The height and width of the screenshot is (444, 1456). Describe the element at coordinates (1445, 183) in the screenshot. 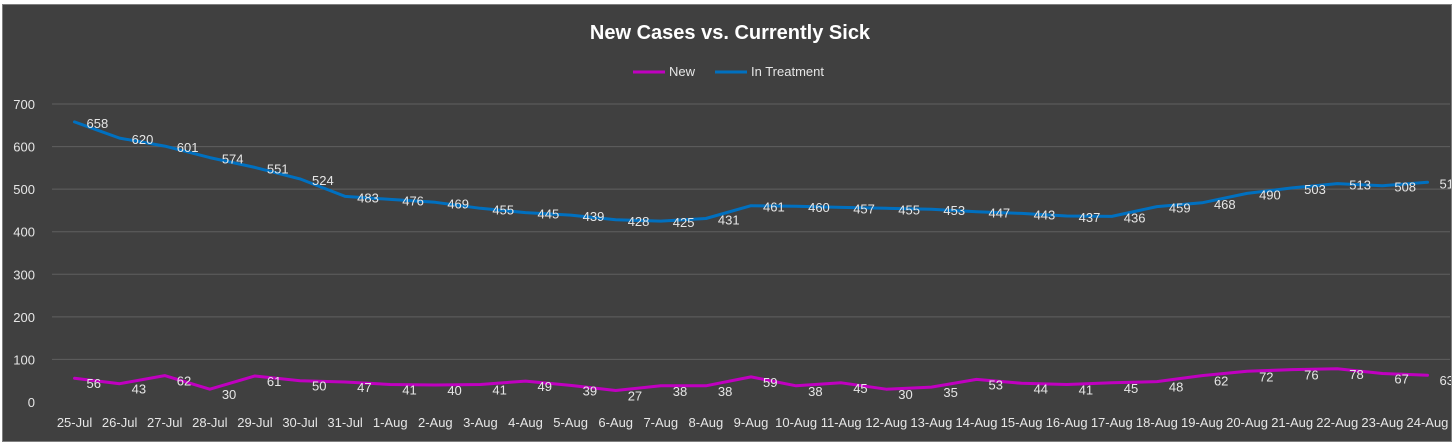

I see `data-label-in-treatment: 516` at that location.